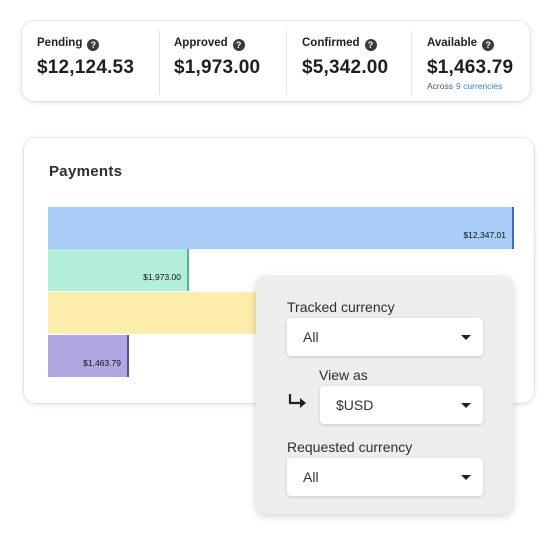  I want to click on stat-label: Approved?, so click(209, 44).